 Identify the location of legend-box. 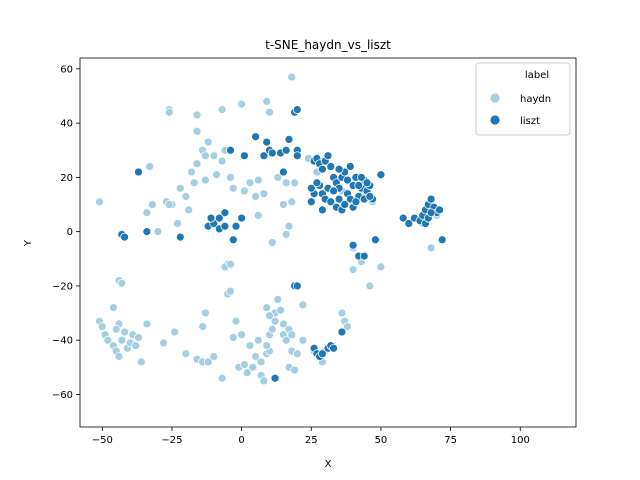
(523, 99).